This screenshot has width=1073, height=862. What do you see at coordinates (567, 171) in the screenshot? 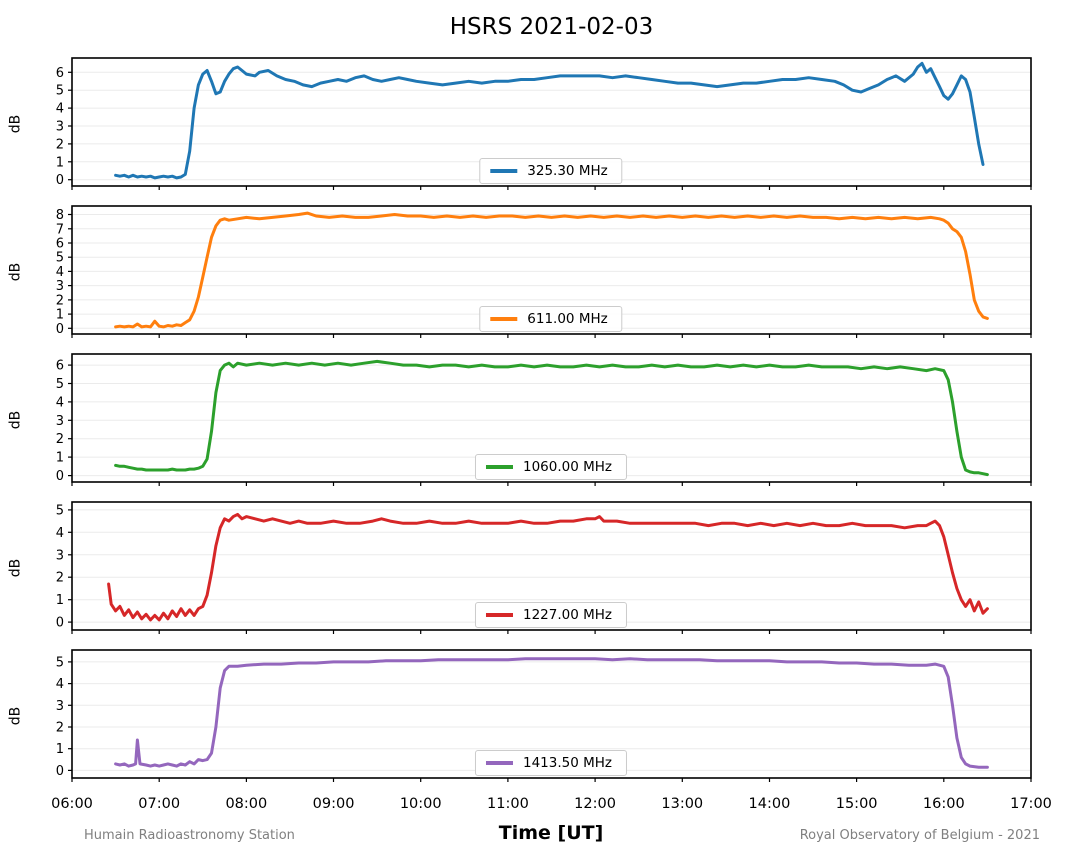
I see `legend-label: 325.30 MHz` at bounding box center [567, 171].